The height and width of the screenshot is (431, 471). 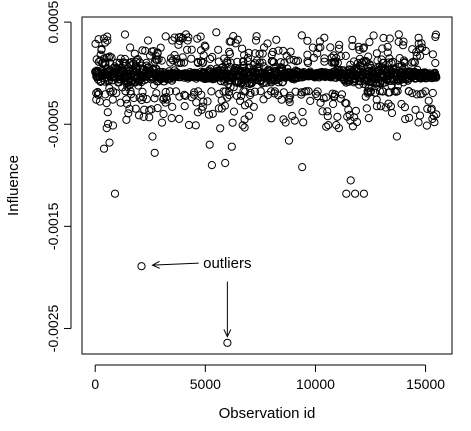 I want to click on y-tick-label: -0.0015, so click(x=53, y=226).